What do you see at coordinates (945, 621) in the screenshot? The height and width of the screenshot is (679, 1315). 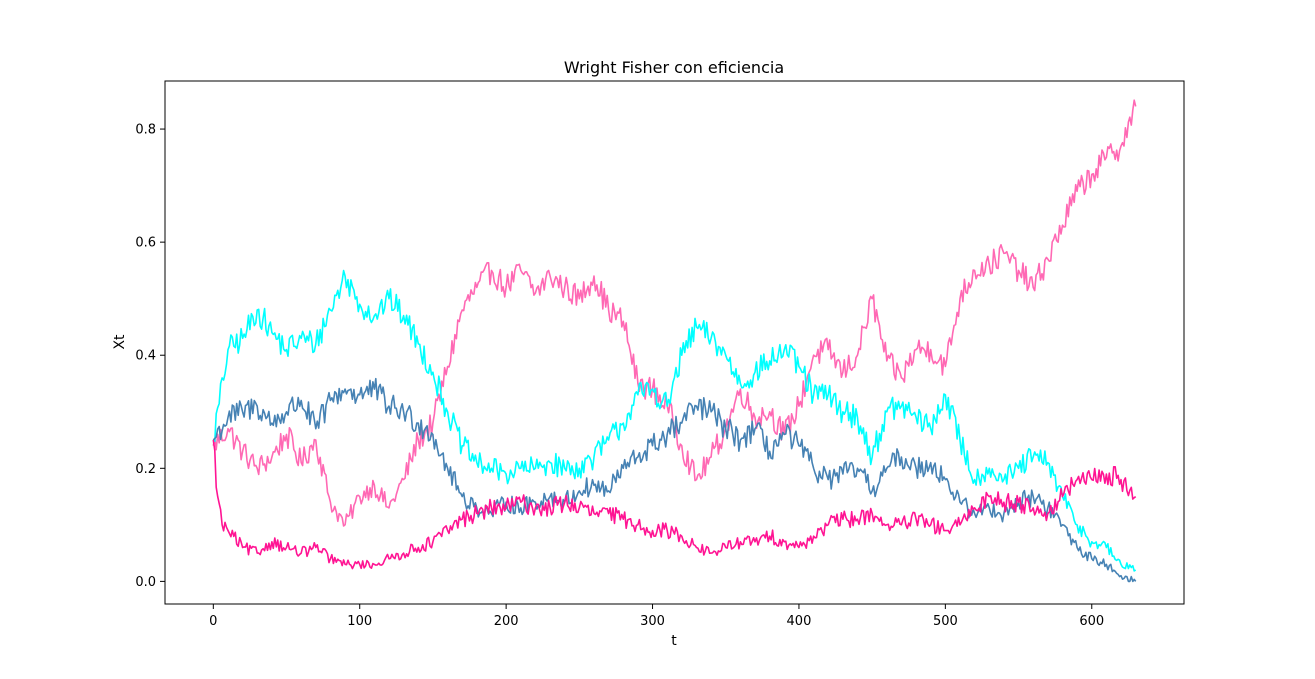 I see `x-tick-label: 500` at bounding box center [945, 621].